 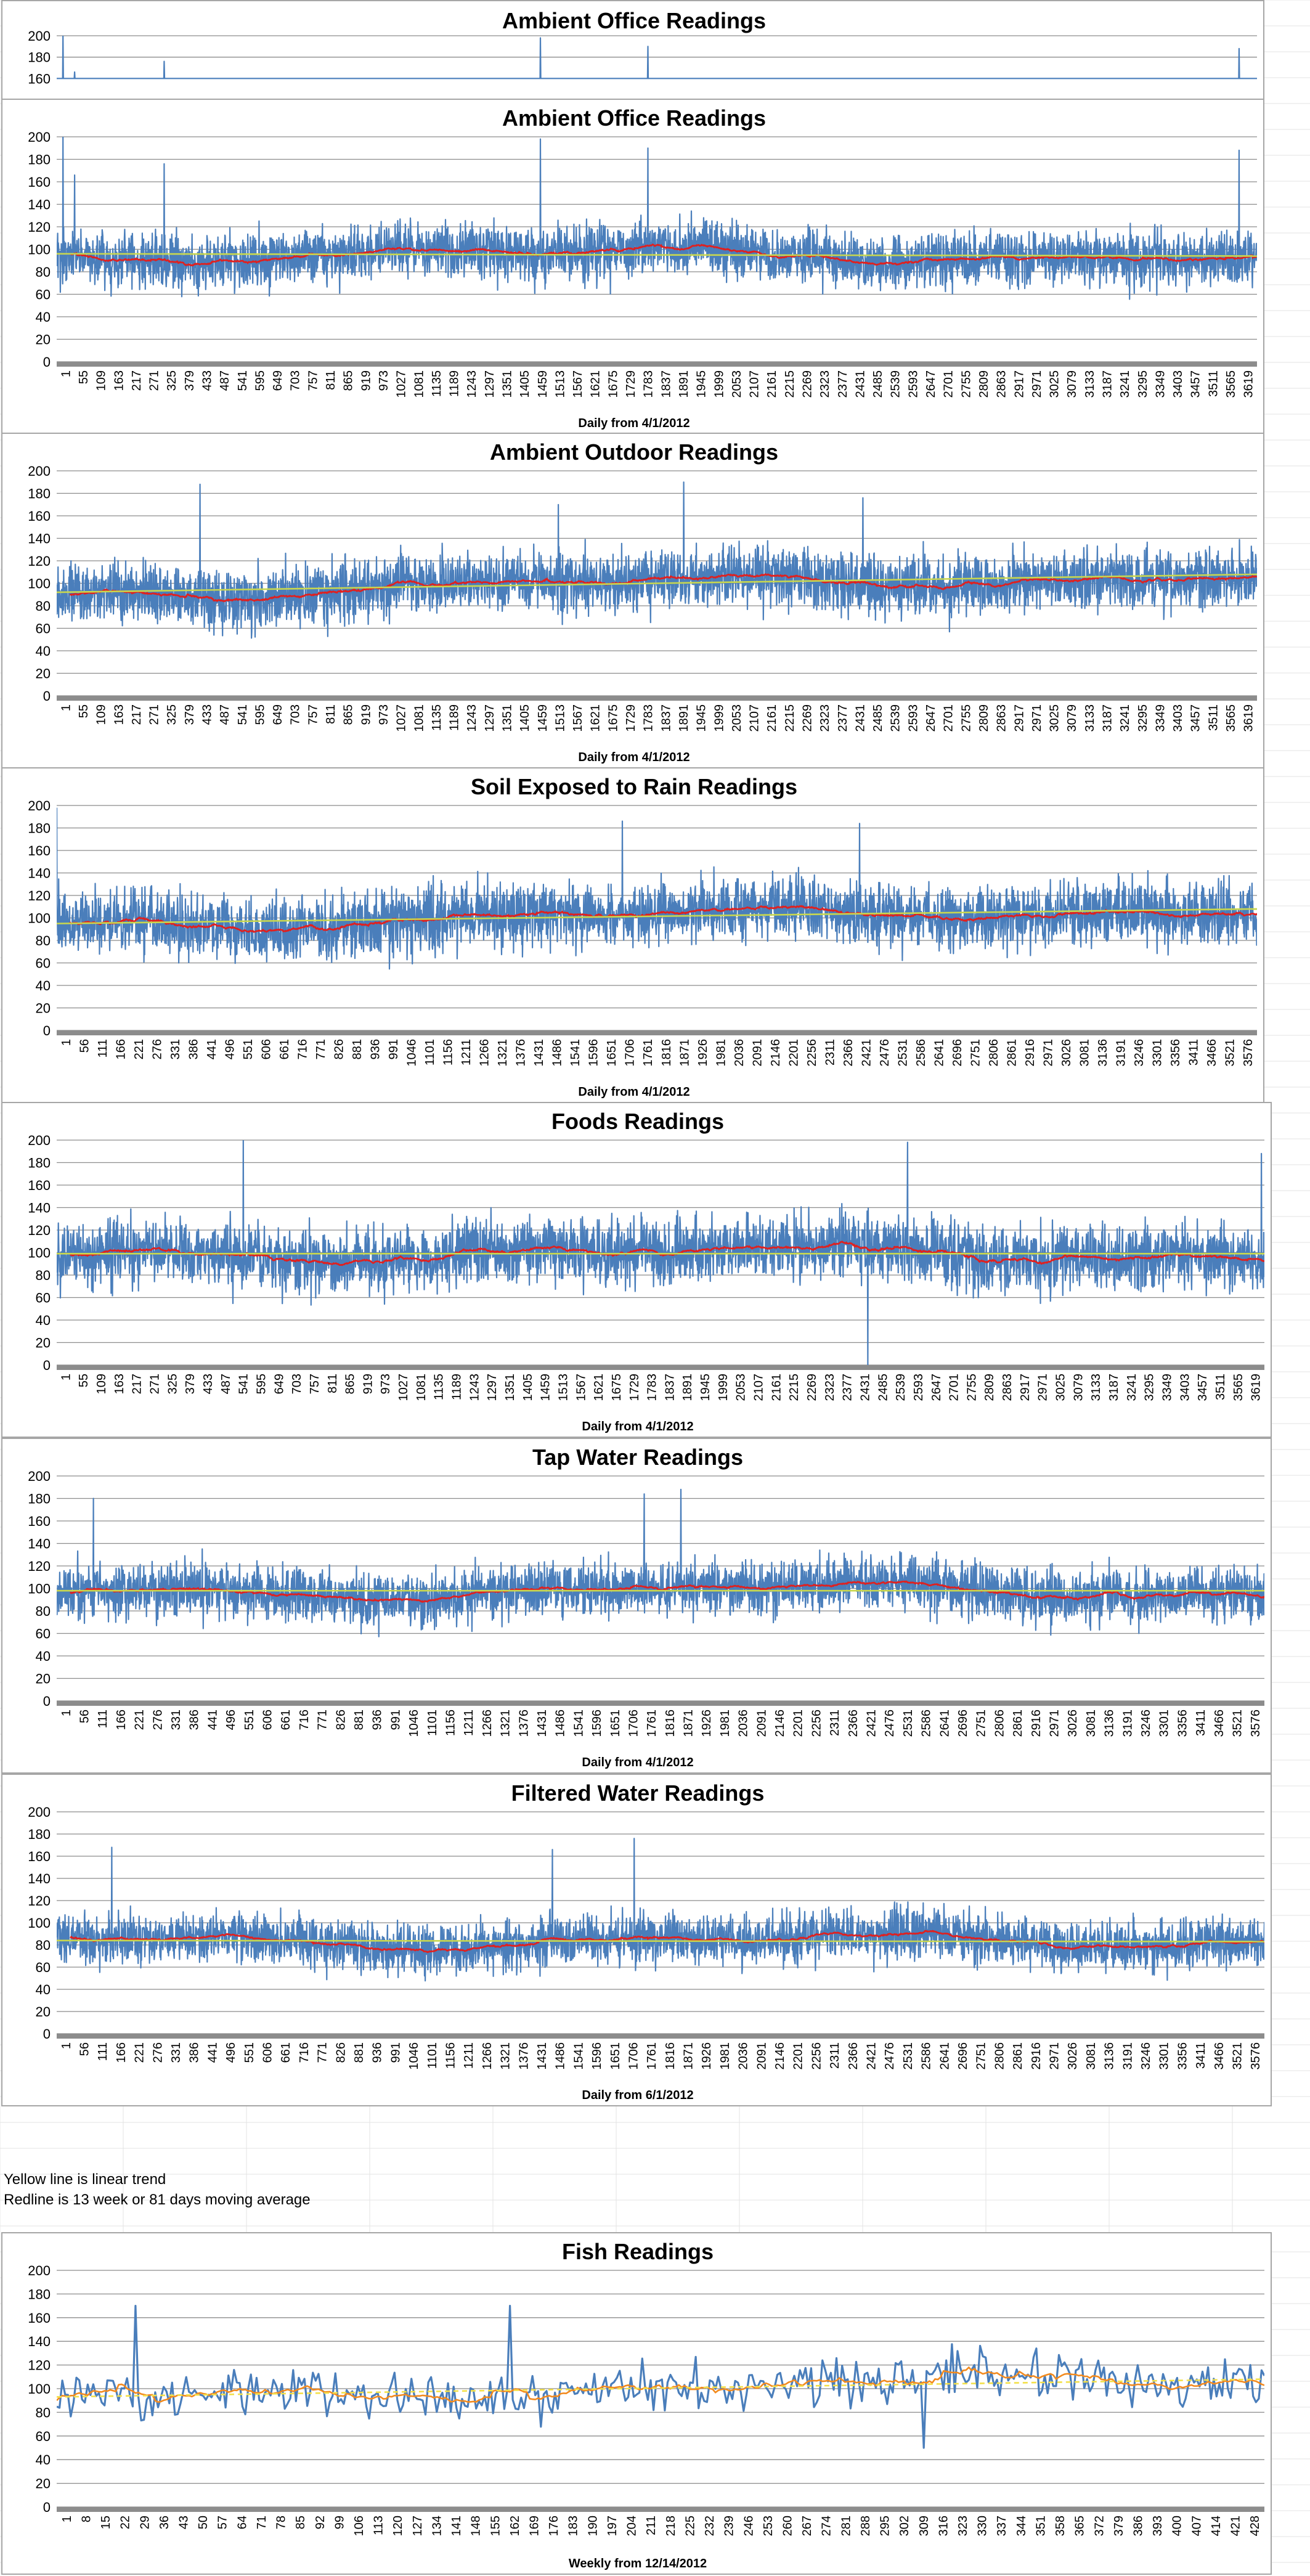 I want to click on x-tick-label: 1135, so click(x=437, y=717).